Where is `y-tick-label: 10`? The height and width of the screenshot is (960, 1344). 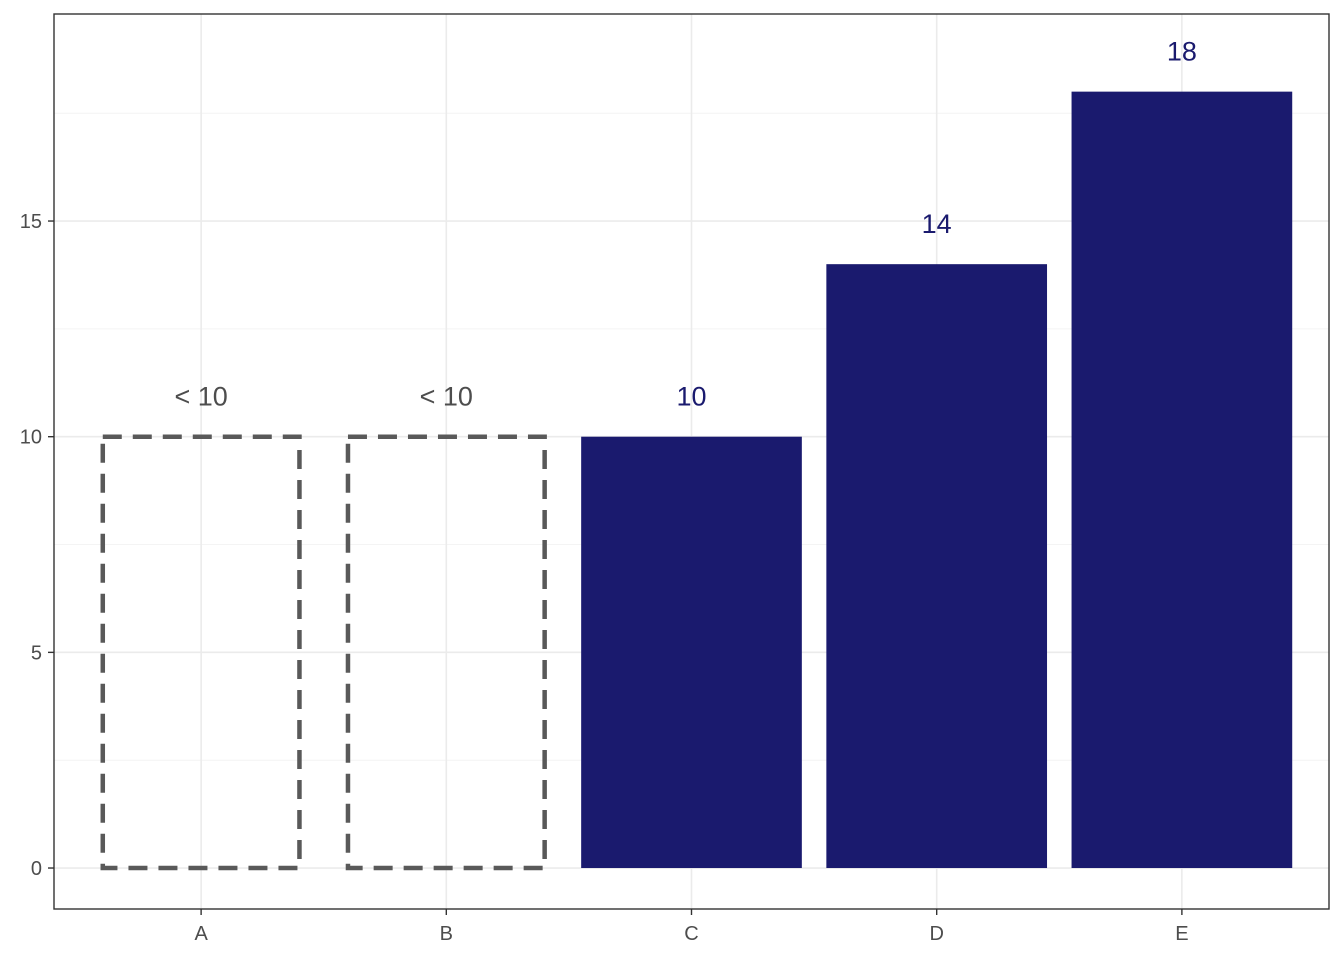
y-tick-label: 10 is located at coordinates (31, 438).